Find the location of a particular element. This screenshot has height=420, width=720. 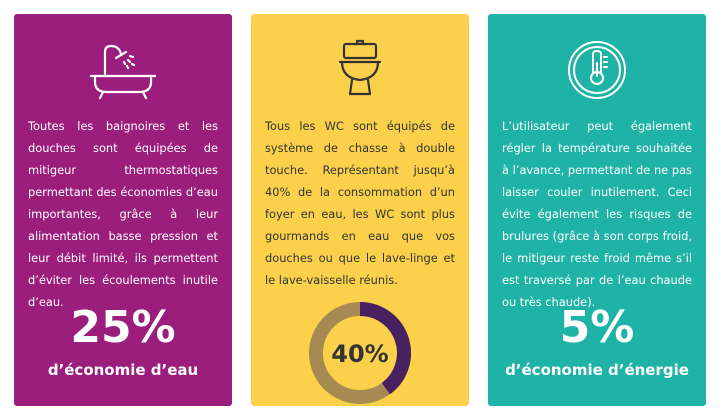

donut-arc is located at coordinates (385, 348).